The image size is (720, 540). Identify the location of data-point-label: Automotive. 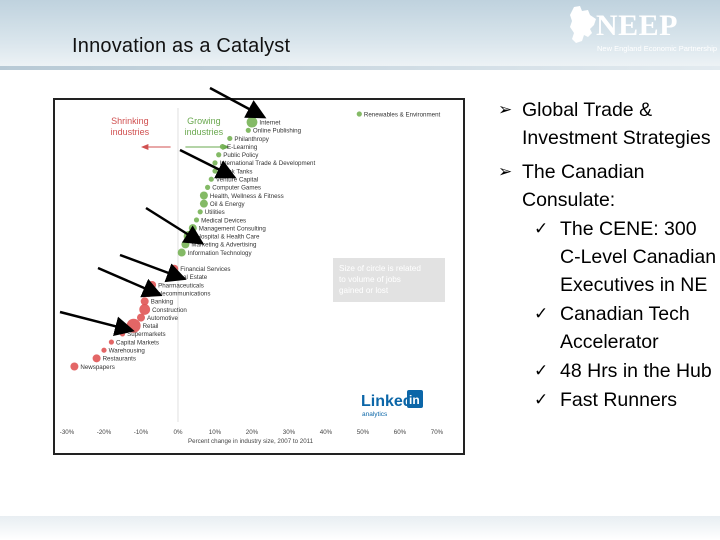
(163, 318).